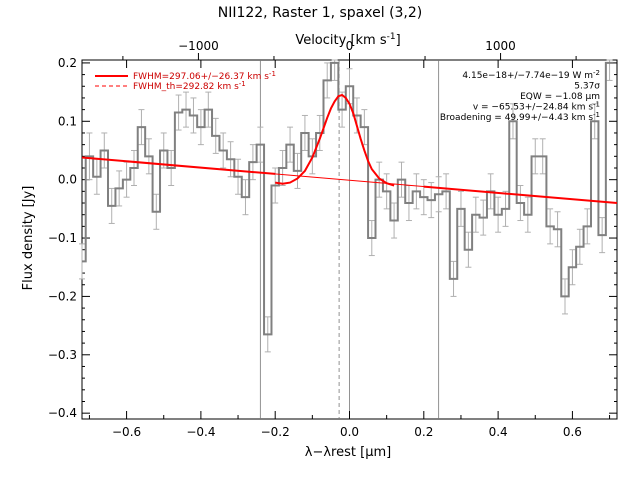  I want to click on top-axis-label: Velocity [km s-1], so click(347, 40).